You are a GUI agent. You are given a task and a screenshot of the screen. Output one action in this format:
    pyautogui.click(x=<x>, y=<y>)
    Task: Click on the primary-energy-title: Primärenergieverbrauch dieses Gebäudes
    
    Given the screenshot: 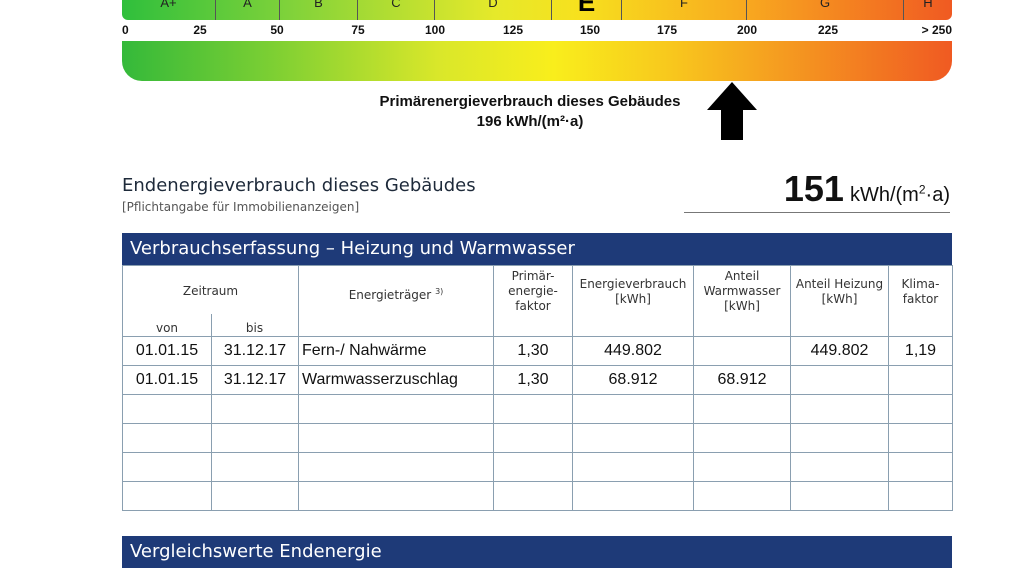 What is the action you would take?
    pyautogui.click(x=530, y=101)
    